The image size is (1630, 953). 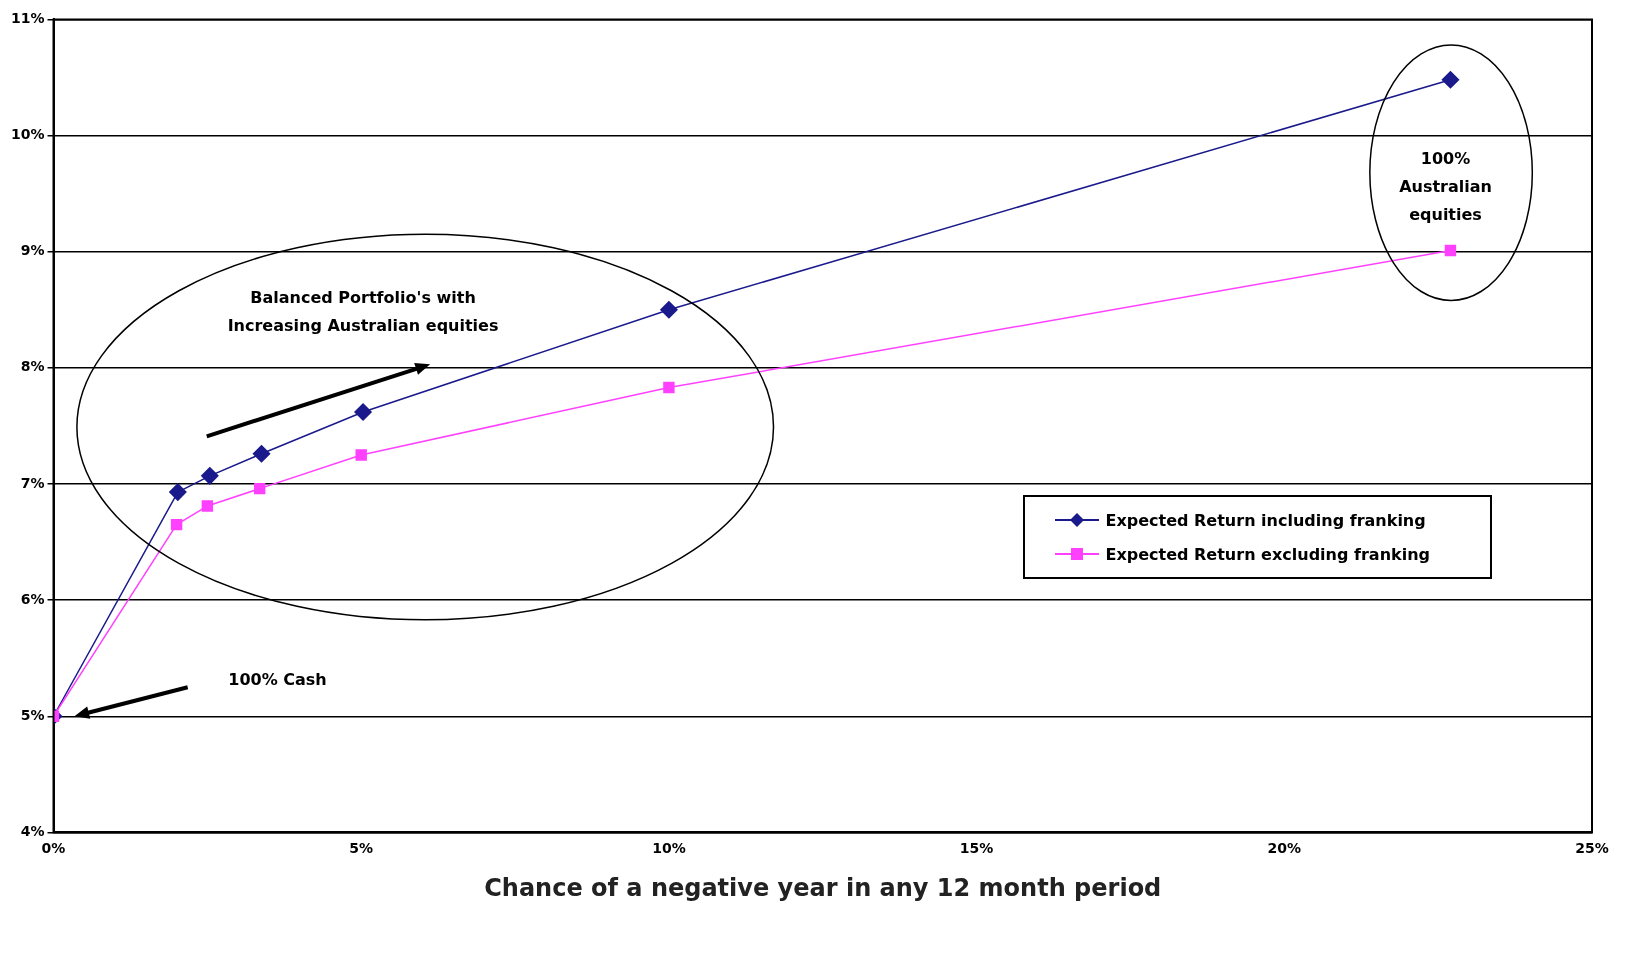 I want to click on y-tick-label: 8%, so click(x=32, y=366).